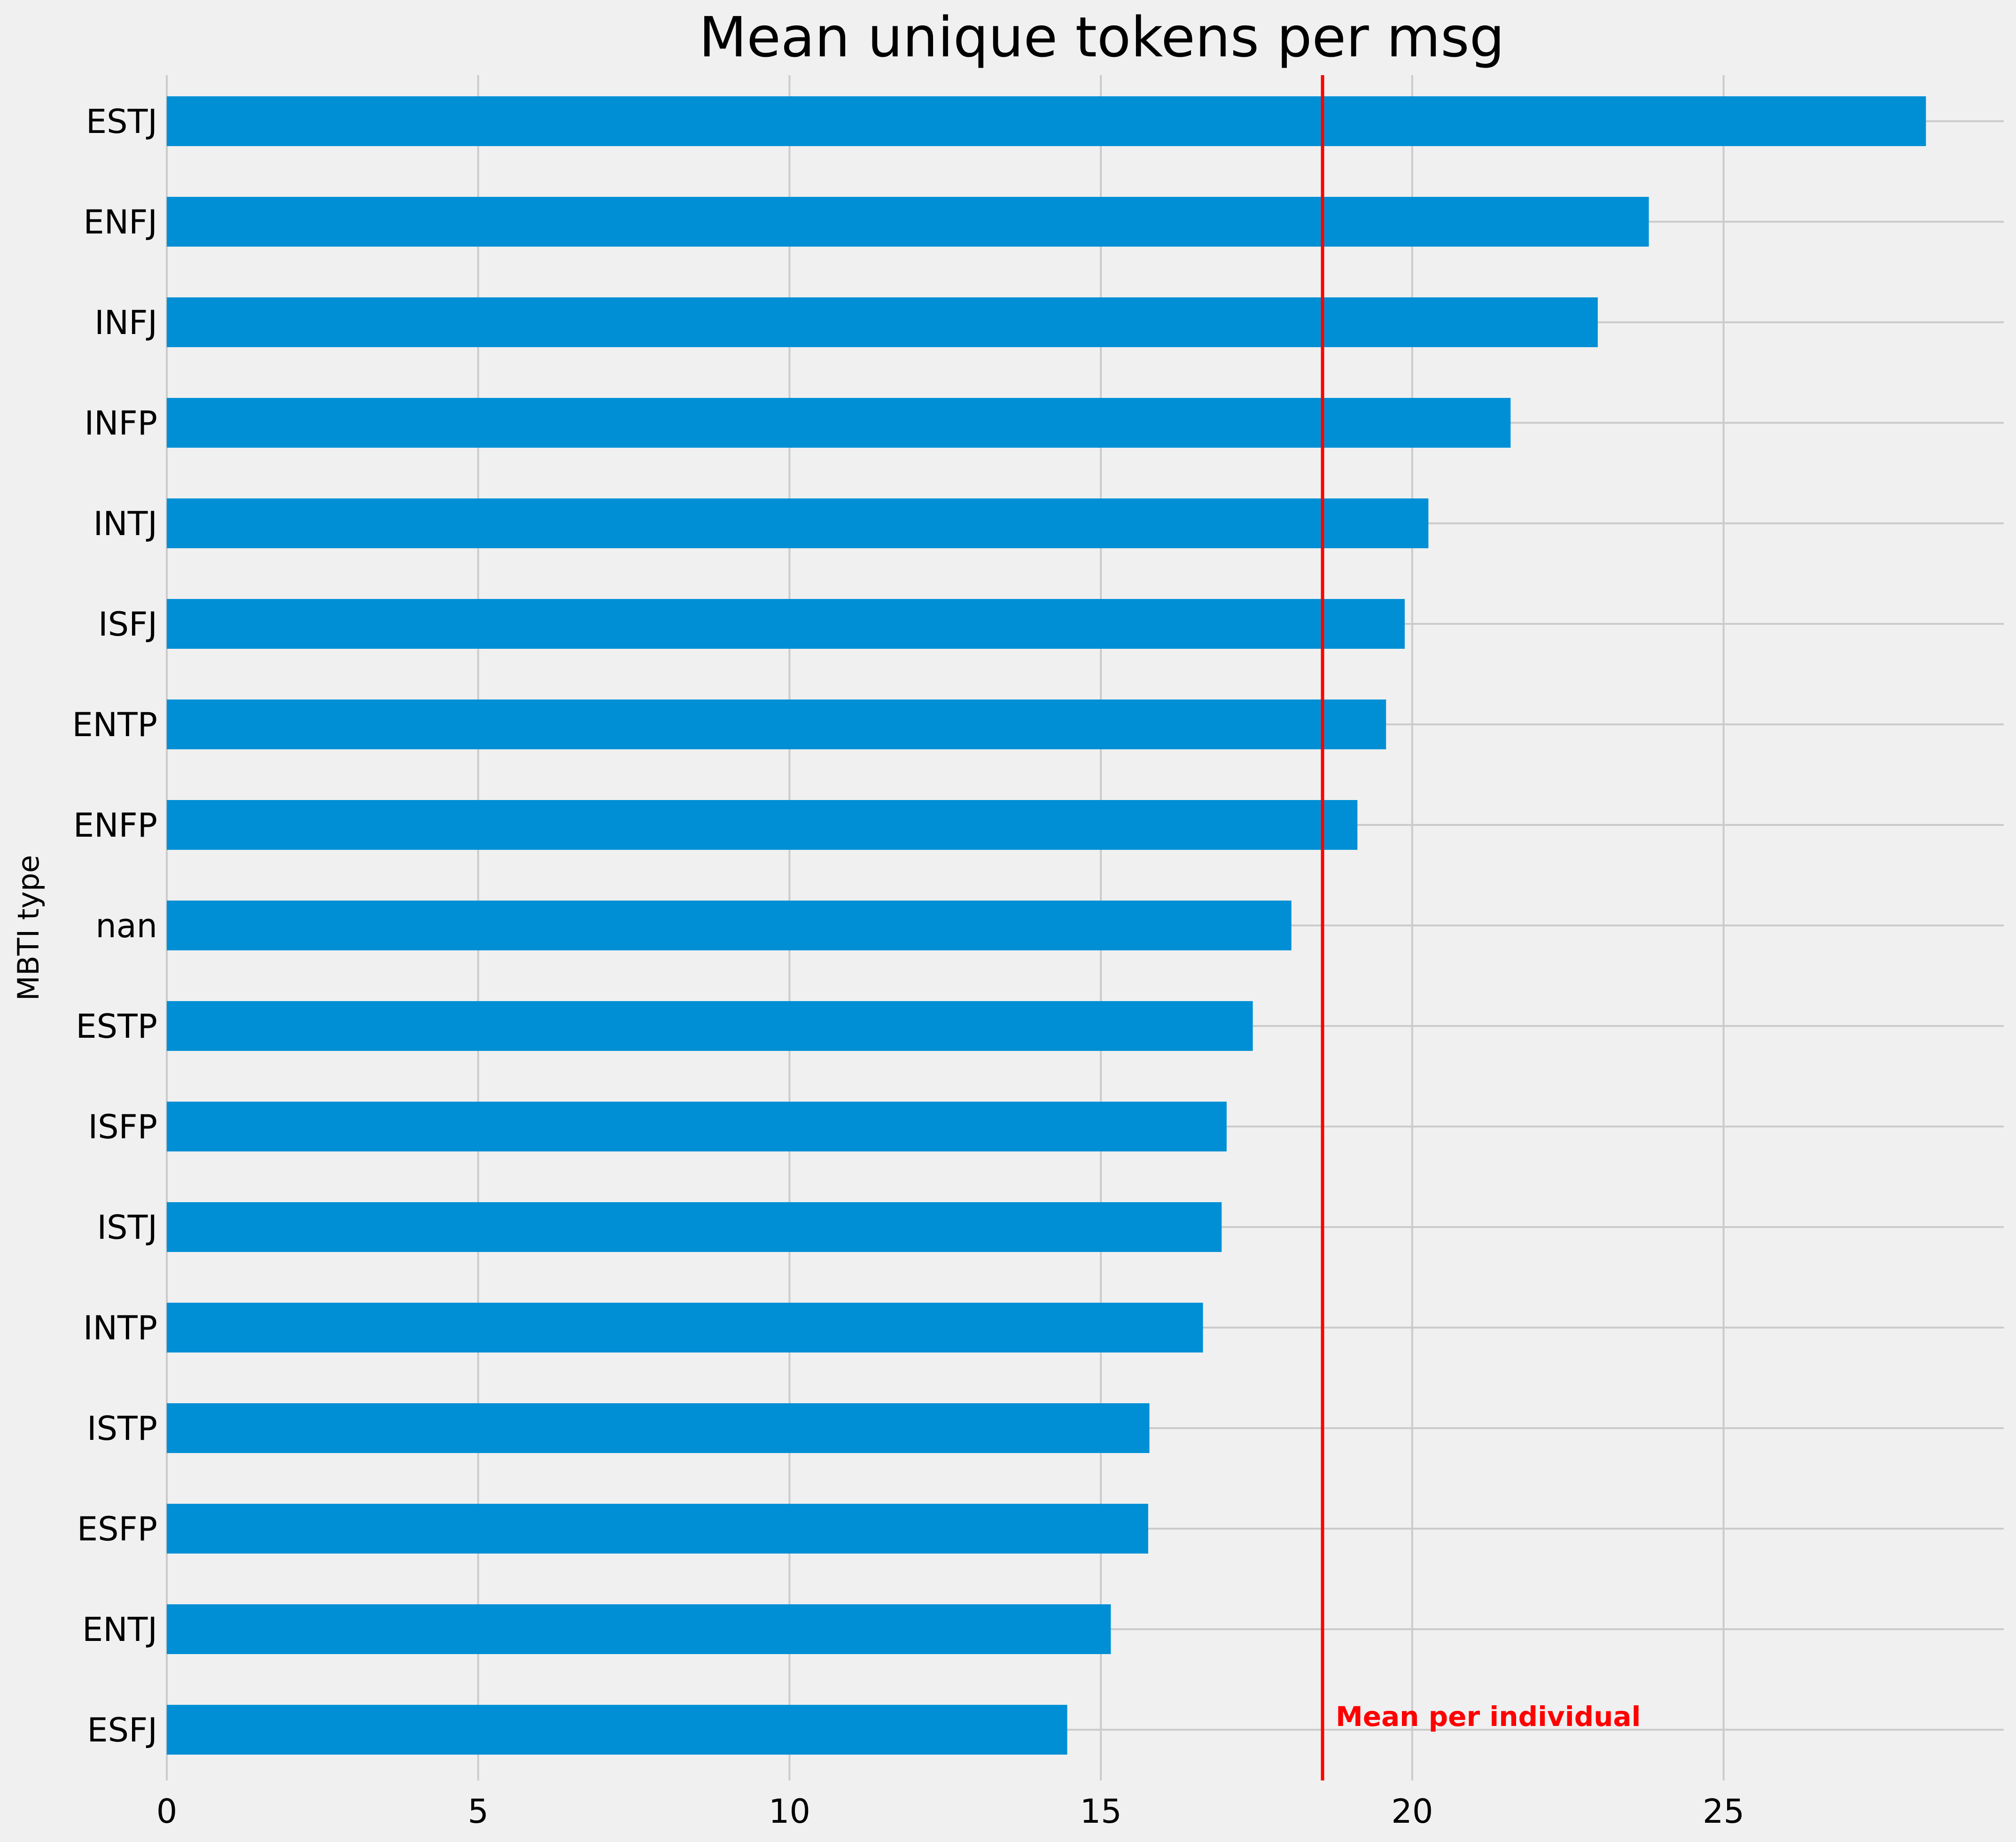  I want to click on y-tick-label: ISTJ, so click(127, 1227).